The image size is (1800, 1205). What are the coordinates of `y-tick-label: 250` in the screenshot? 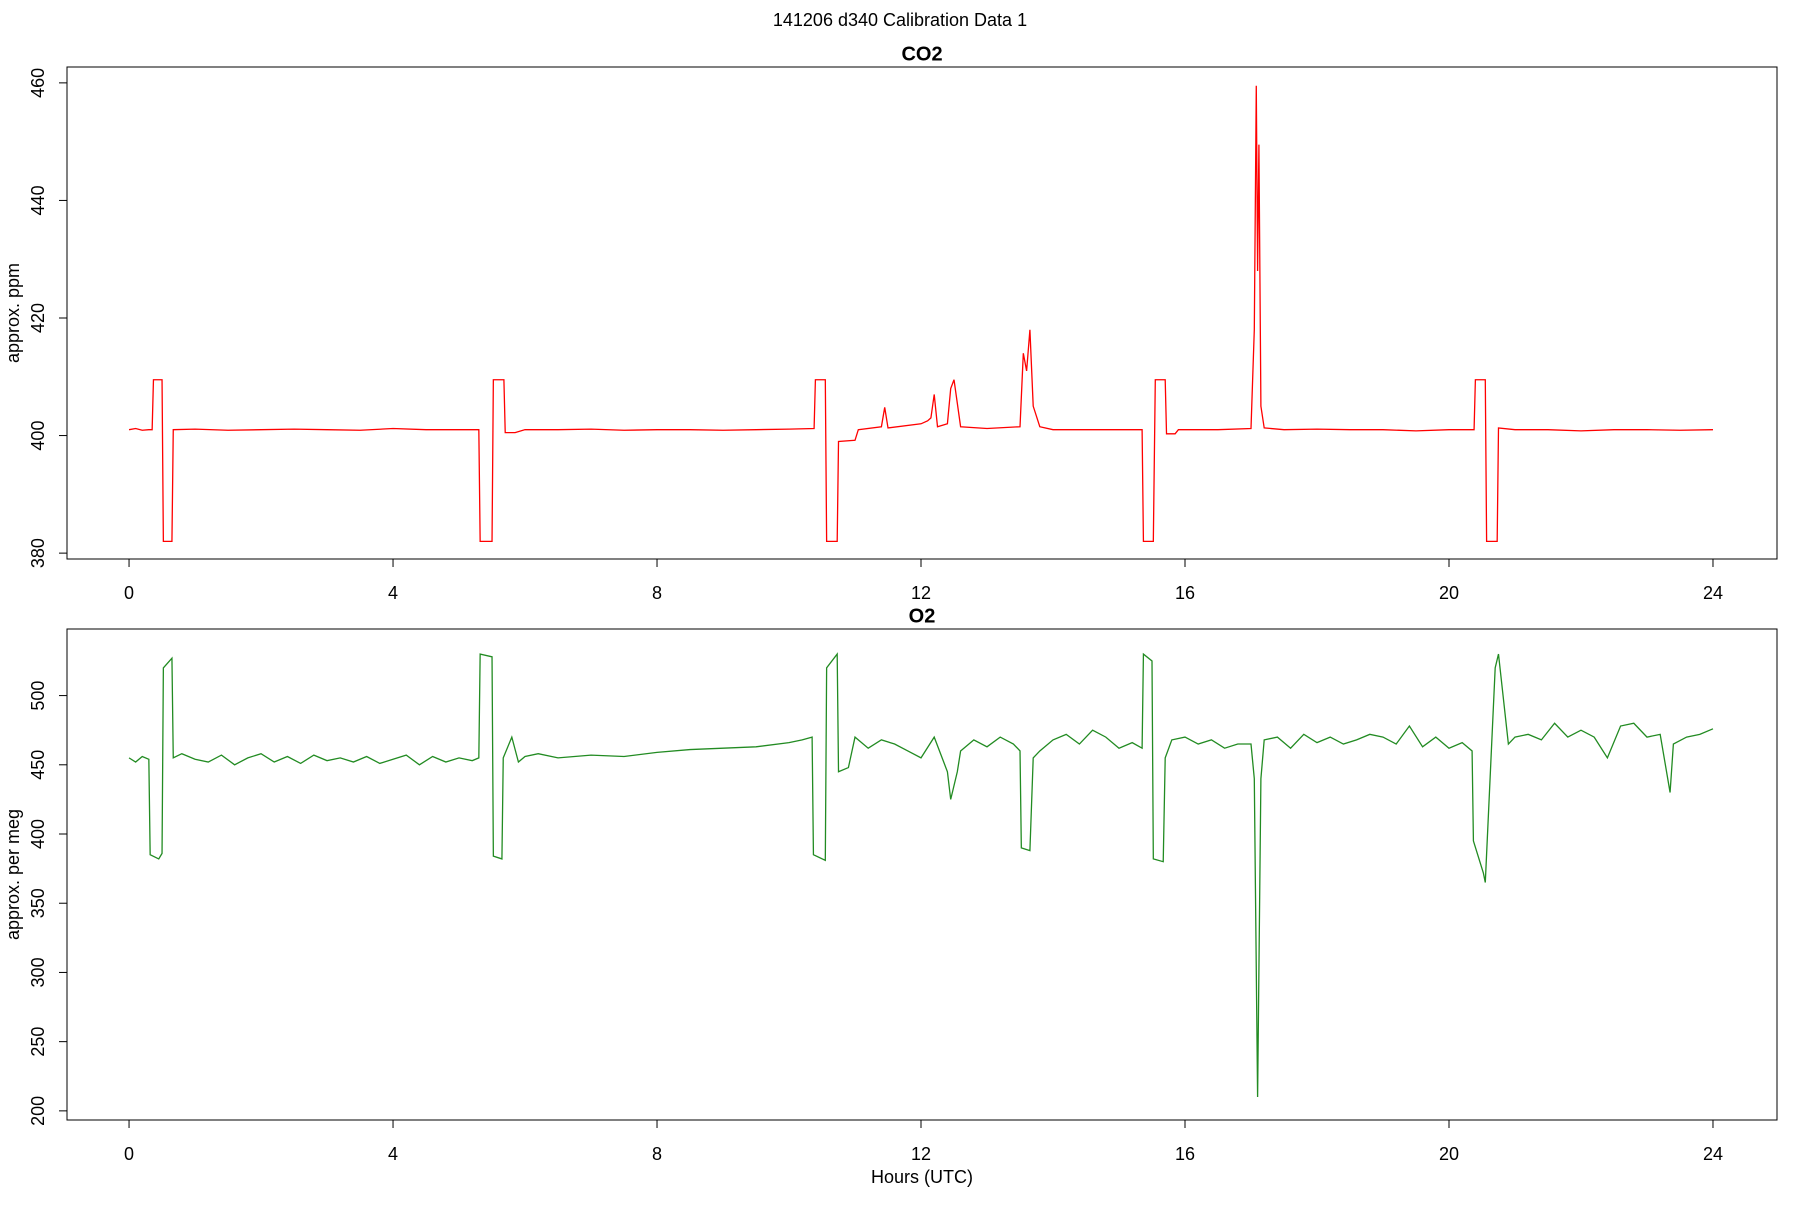 It's located at (38, 1042).